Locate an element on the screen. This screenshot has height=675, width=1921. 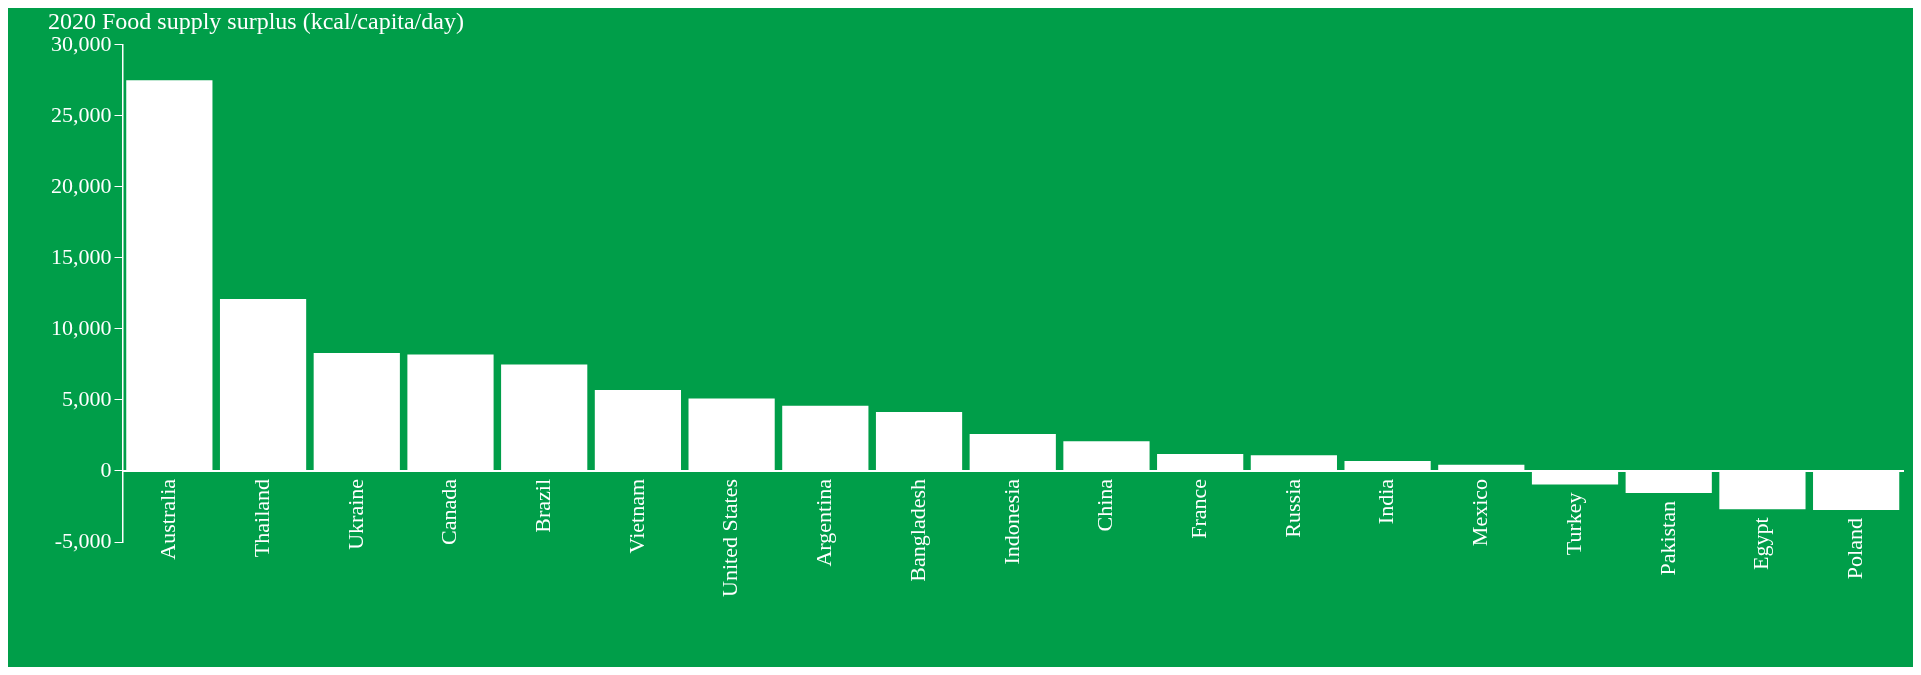
x-tick-label: China is located at coordinates (1105, 505).